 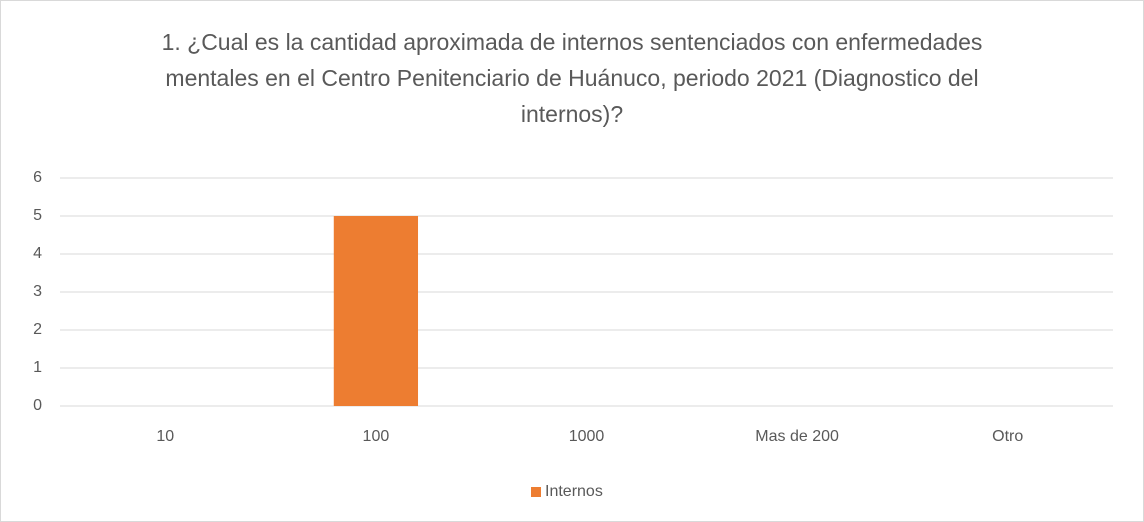 What do you see at coordinates (37, 329) in the screenshot?
I see `y-tick-label: 2` at bounding box center [37, 329].